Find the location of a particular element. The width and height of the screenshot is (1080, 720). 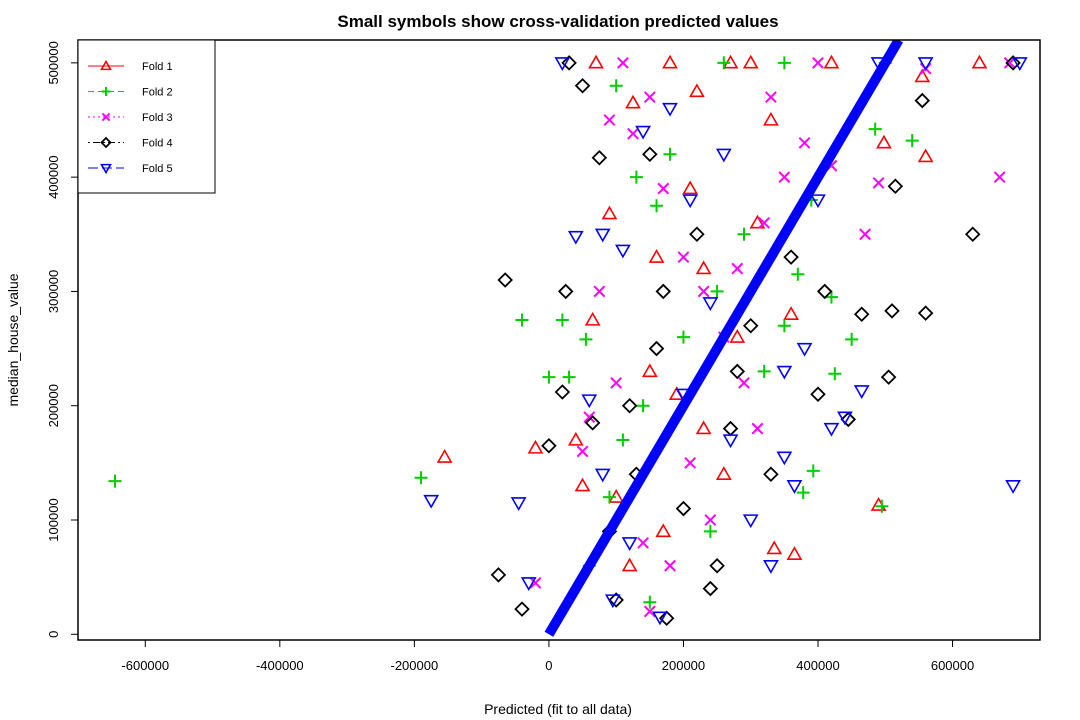

legend-label: Fold 1 is located at coordinates (157, 67).